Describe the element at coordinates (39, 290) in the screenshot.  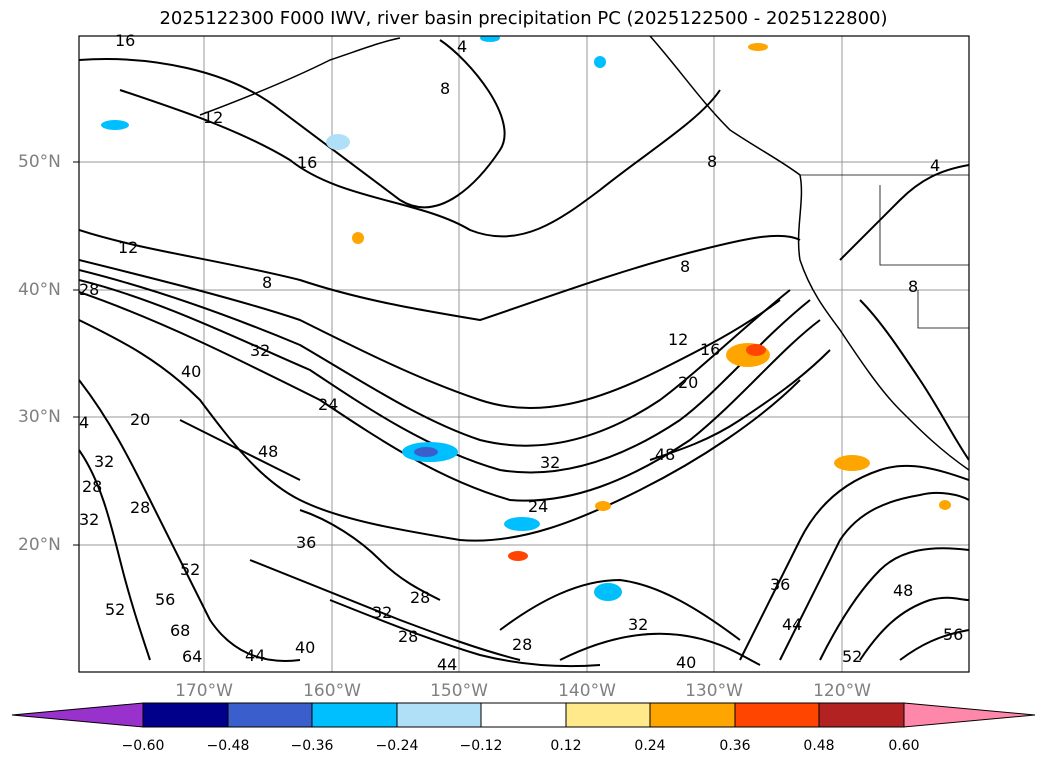
I see `lat-label: 40°N` at that location.